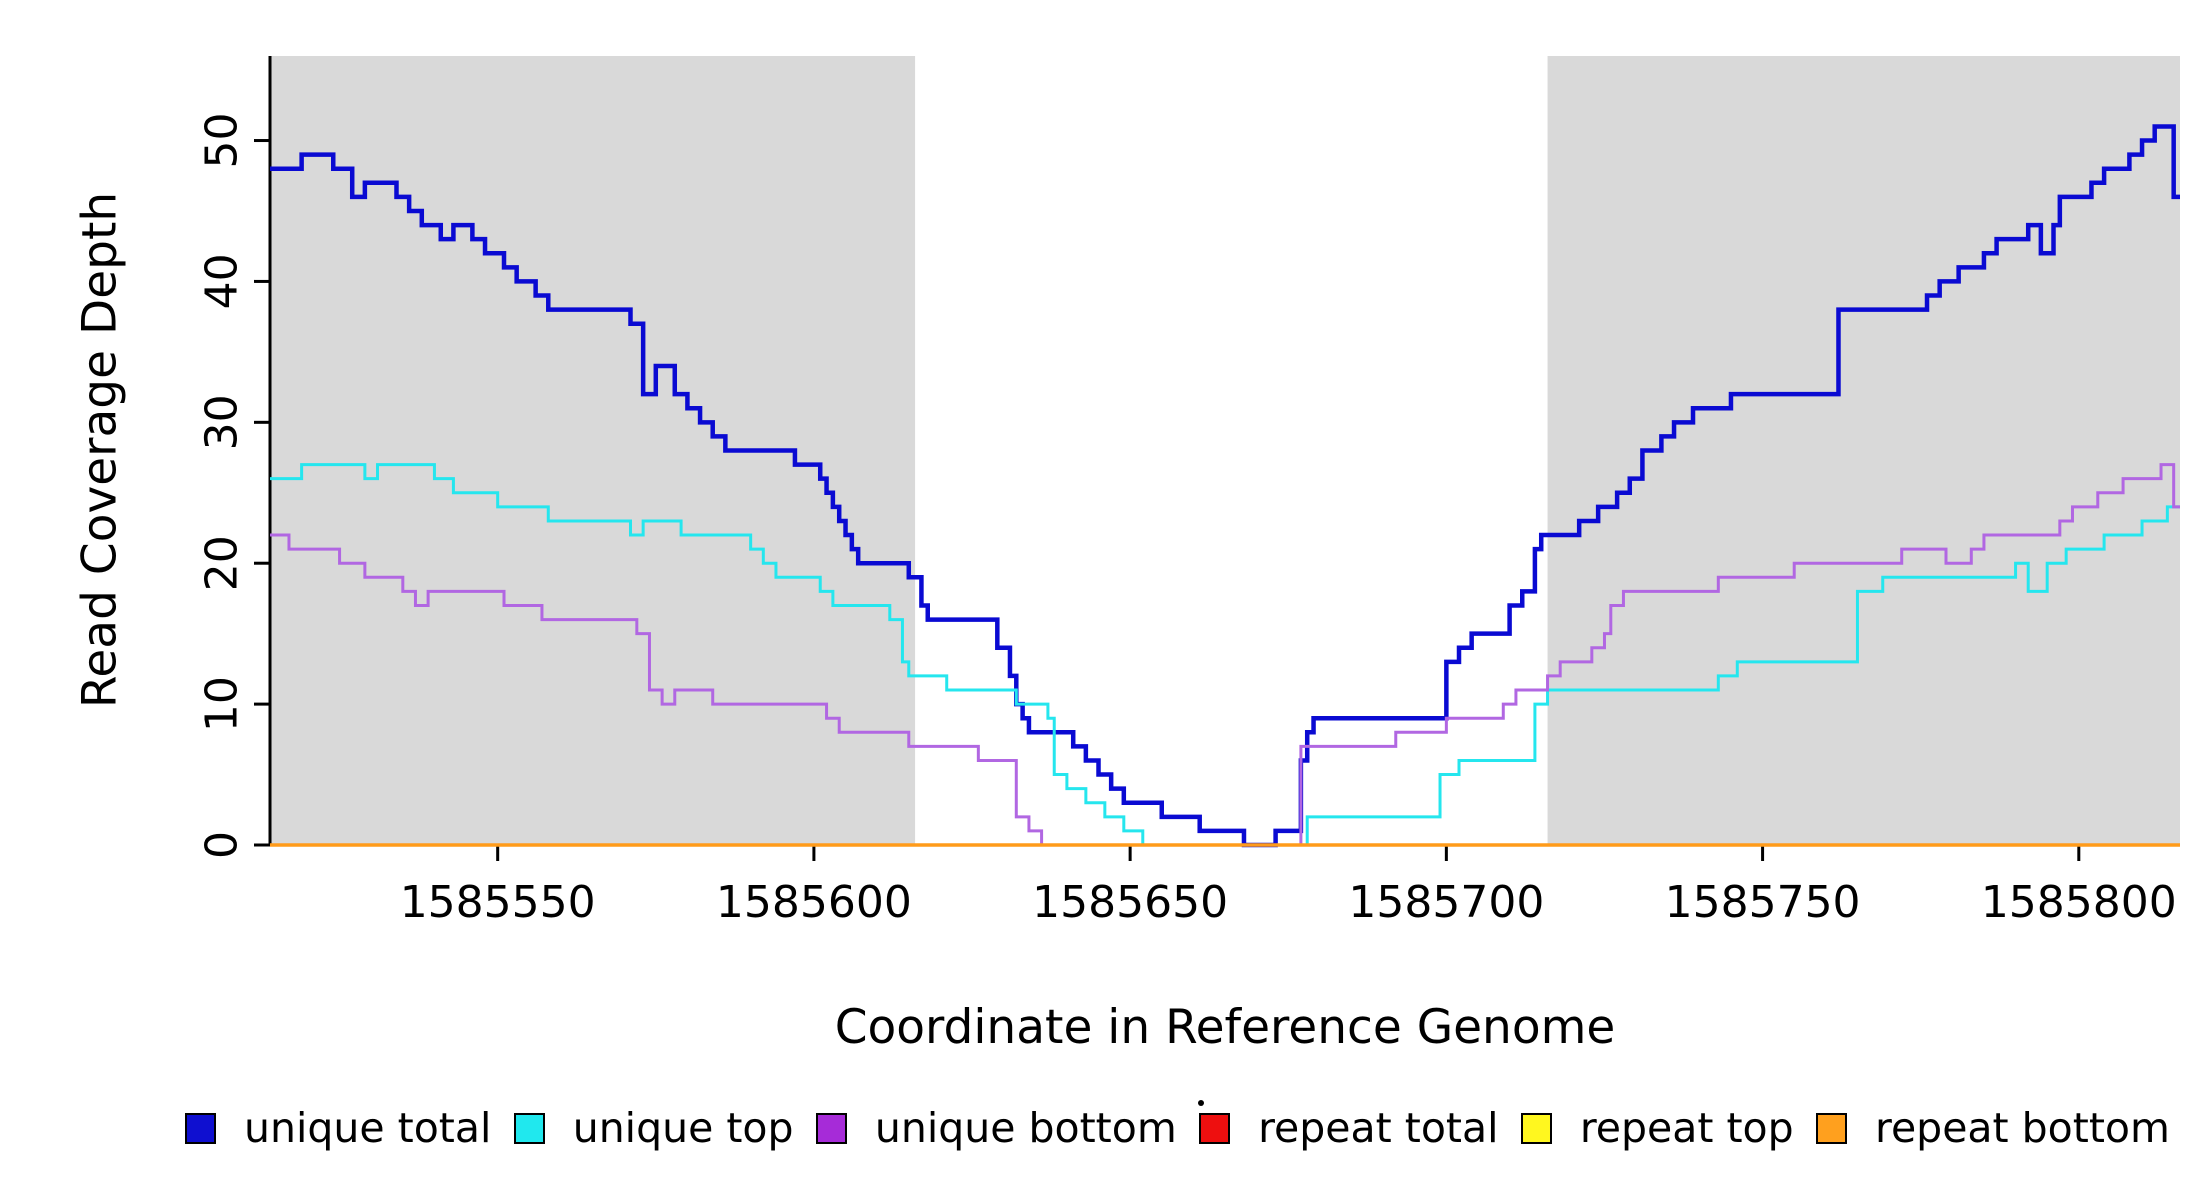 The width and height of the screenshot is (2200, 1200). What do you see at coordinates (2022, 1128) in the screenshot?
I see `legend-label: repeat bottom` at bounding box center [2022, 1128].